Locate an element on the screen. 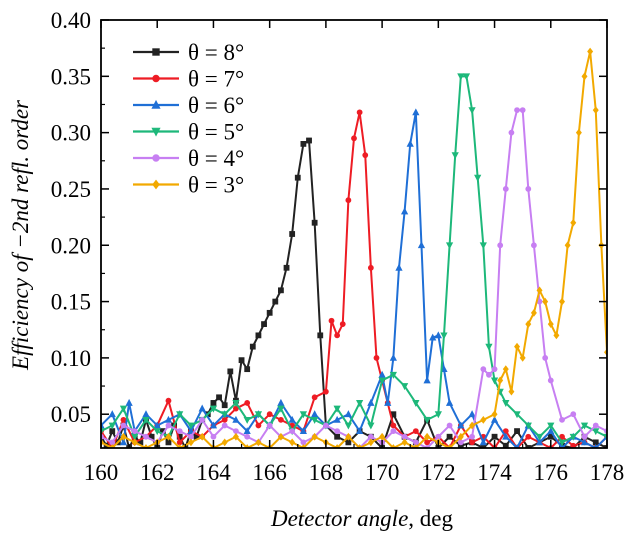 This screenshot has width=629, height=537. legend-item: θ = 5° is located at coordinates (188, 132).